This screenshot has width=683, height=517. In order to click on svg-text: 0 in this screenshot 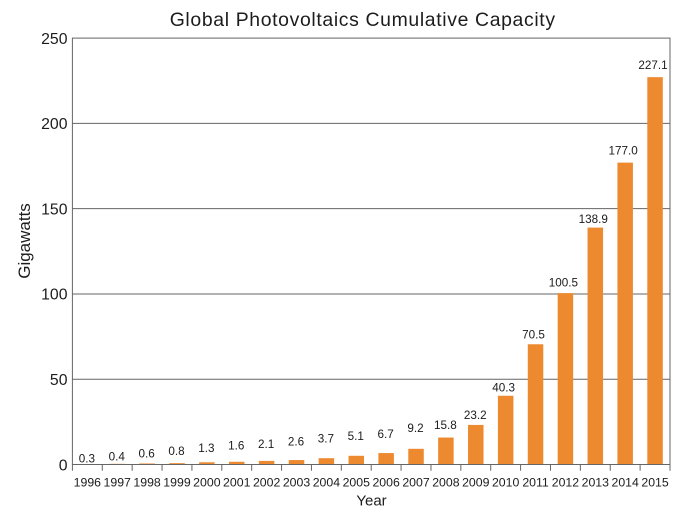, I will do `click(63, 465)`.